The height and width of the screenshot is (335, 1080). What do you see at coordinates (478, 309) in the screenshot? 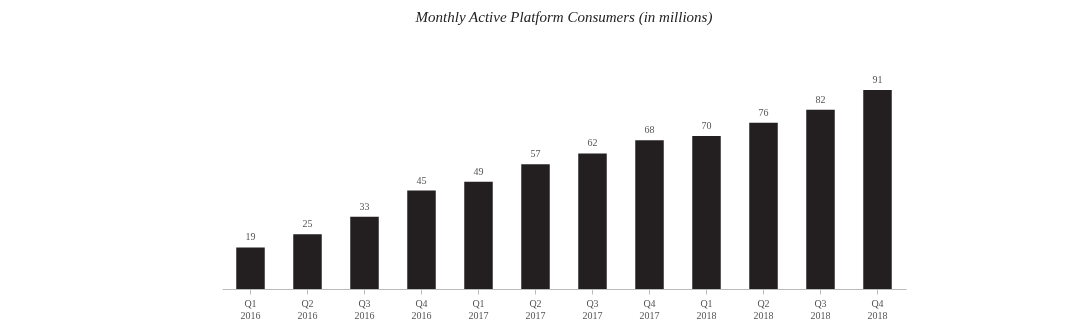
I see `x-tick-label: Q1 2017` at bounding box center [478, 309].